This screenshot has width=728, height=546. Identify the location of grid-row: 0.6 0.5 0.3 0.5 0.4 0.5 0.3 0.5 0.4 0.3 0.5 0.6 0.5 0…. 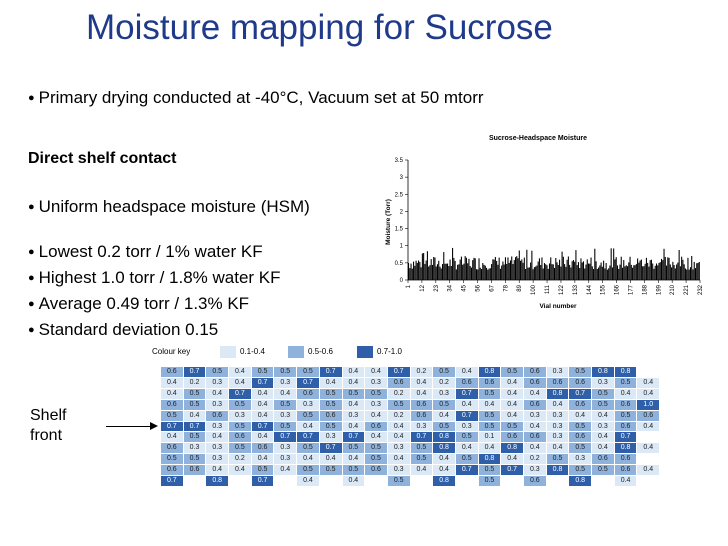
(410, 404).